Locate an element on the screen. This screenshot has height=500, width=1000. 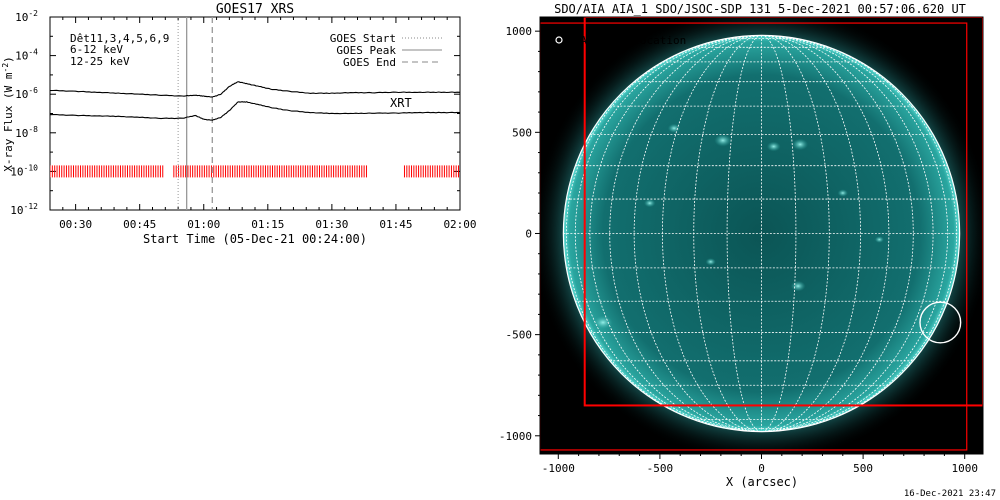
legend-left: Dêt11,3,4,5,6,9 6-12 keV 12-25 keV is located at coordinates (119, 50).